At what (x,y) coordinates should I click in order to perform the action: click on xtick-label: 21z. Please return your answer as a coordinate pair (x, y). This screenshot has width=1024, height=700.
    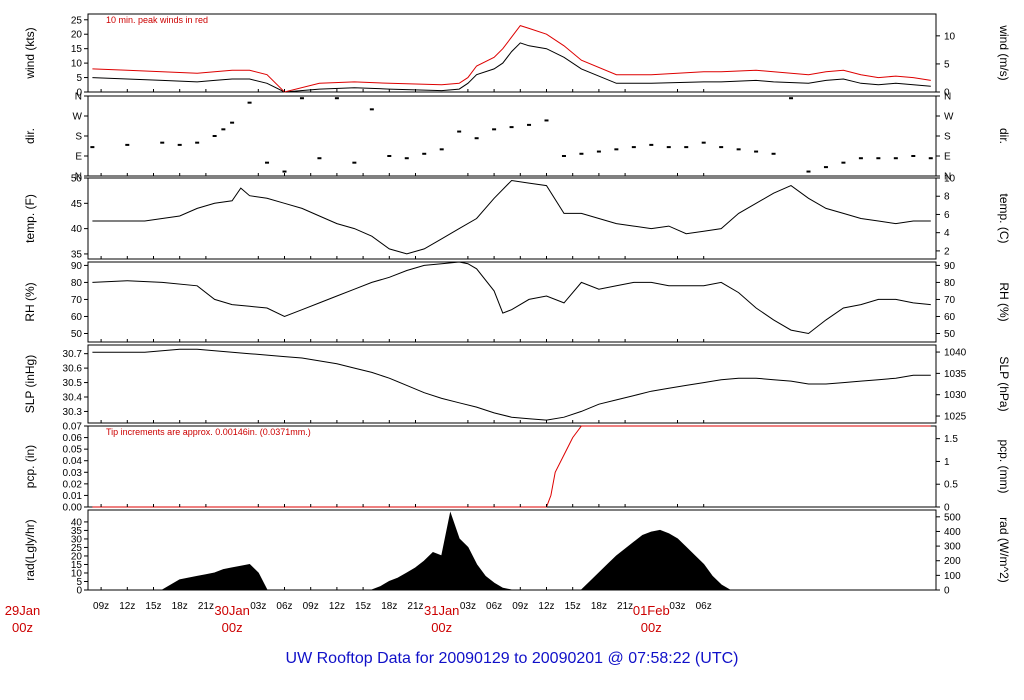
    Looking at the image, I should click on (206, 606).